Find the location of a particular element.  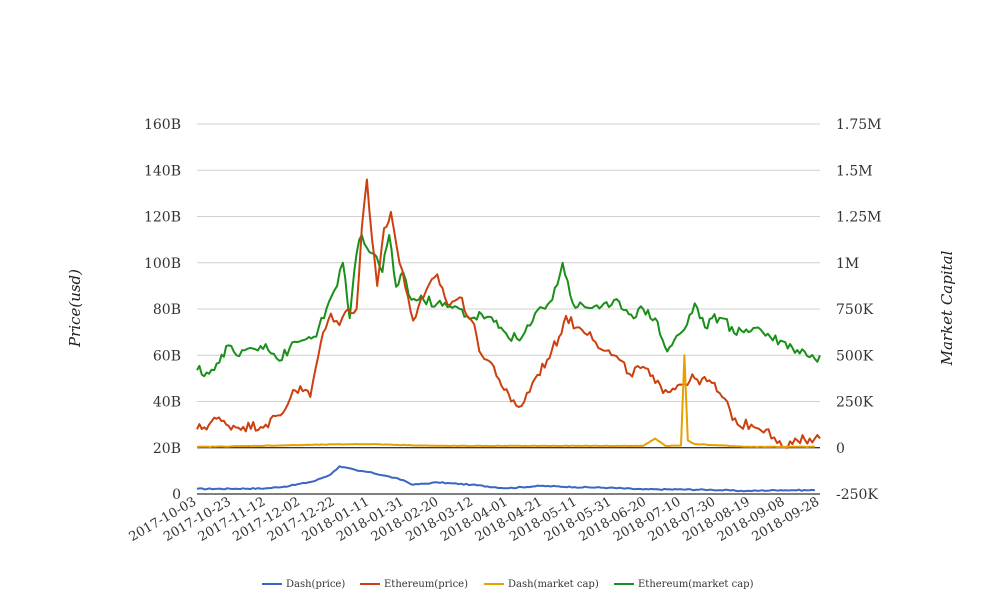

left-axis-title: Price(usd) is located at coordinates (75, 308).